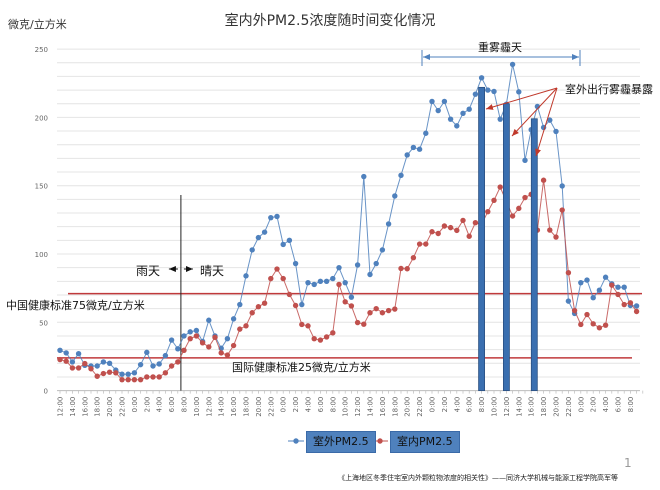 The height and width of the screenshot is (490, 660). I want to click on rain-label: 雨天, so click(148, 271).